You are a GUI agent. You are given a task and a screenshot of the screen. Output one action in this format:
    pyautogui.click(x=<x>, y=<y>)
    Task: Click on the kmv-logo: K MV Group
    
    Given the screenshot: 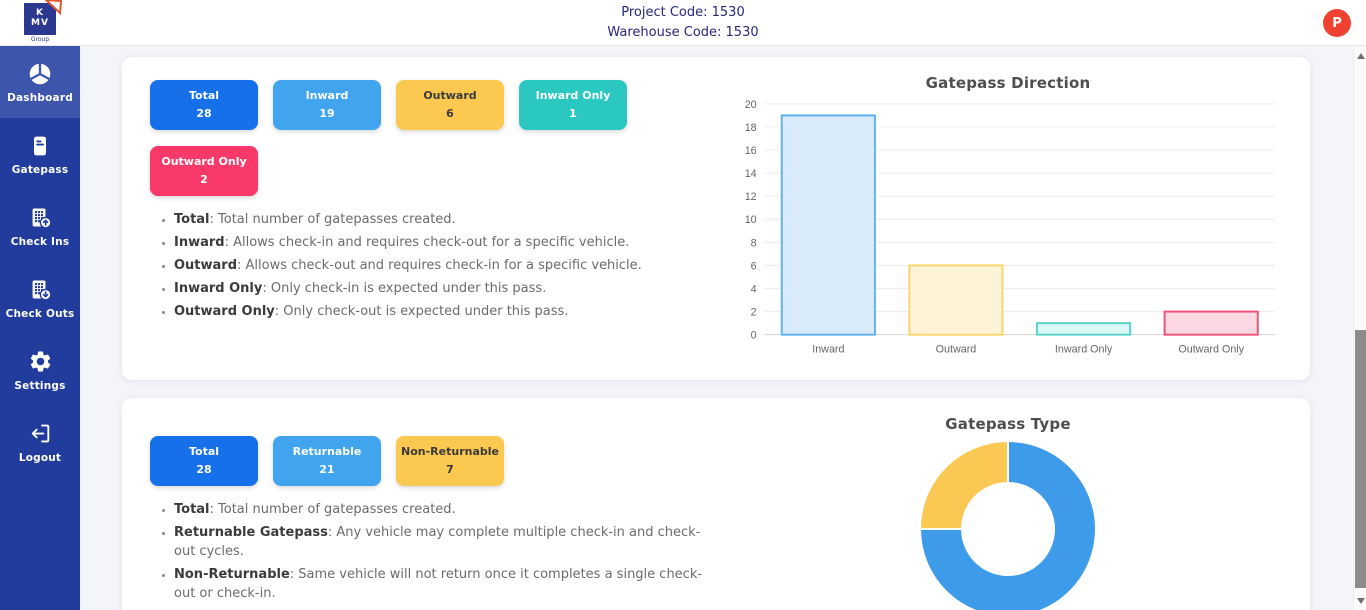 What is the action you would take?
    pyautogui.click(x=40, y=21)
    